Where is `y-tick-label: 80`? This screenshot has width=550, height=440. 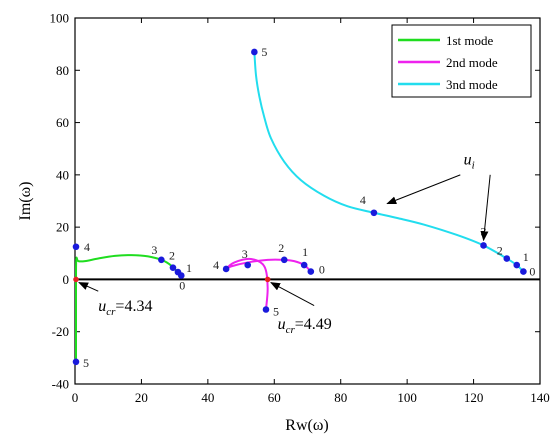
y-tick-label: 80 is located at coordinates (62, 70).